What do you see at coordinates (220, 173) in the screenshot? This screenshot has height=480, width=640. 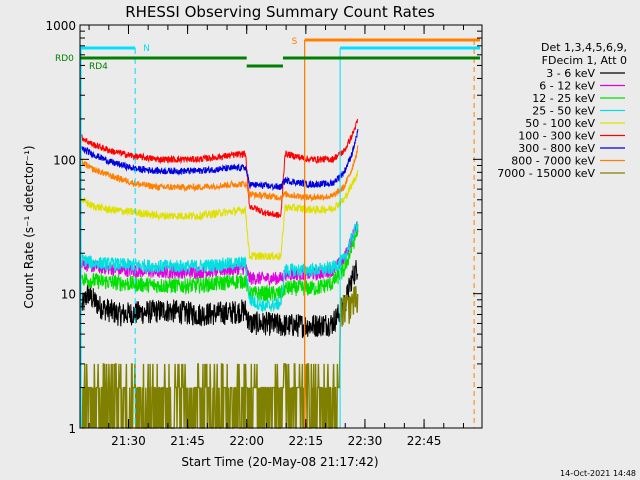 I see `series-800to7000keV-line` at bounding box center [220, 173].